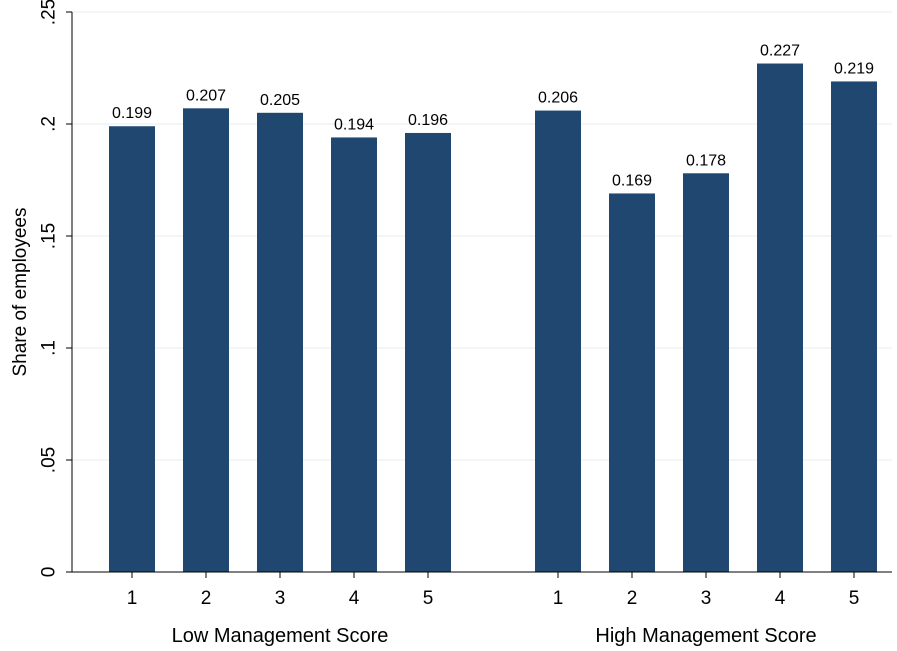  Describe the element at coordinates (55, 288) in the screenshot. I see `y-ticks: 0 .05 .1 .15 .2 .25` at that location.